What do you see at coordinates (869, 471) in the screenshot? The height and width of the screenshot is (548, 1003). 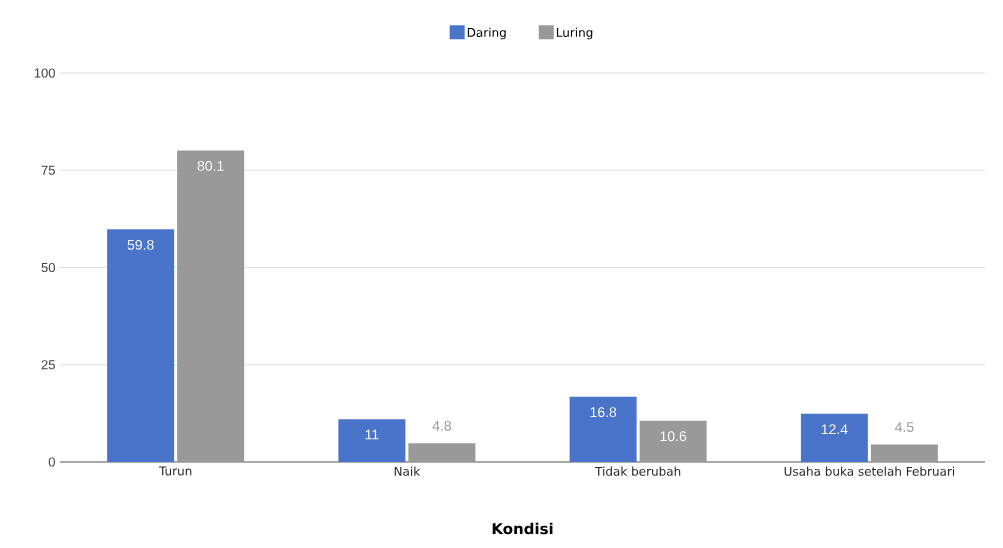 I see `x-tick-label: Usaha buka setelah Februari` at bounding box center [869, 471].